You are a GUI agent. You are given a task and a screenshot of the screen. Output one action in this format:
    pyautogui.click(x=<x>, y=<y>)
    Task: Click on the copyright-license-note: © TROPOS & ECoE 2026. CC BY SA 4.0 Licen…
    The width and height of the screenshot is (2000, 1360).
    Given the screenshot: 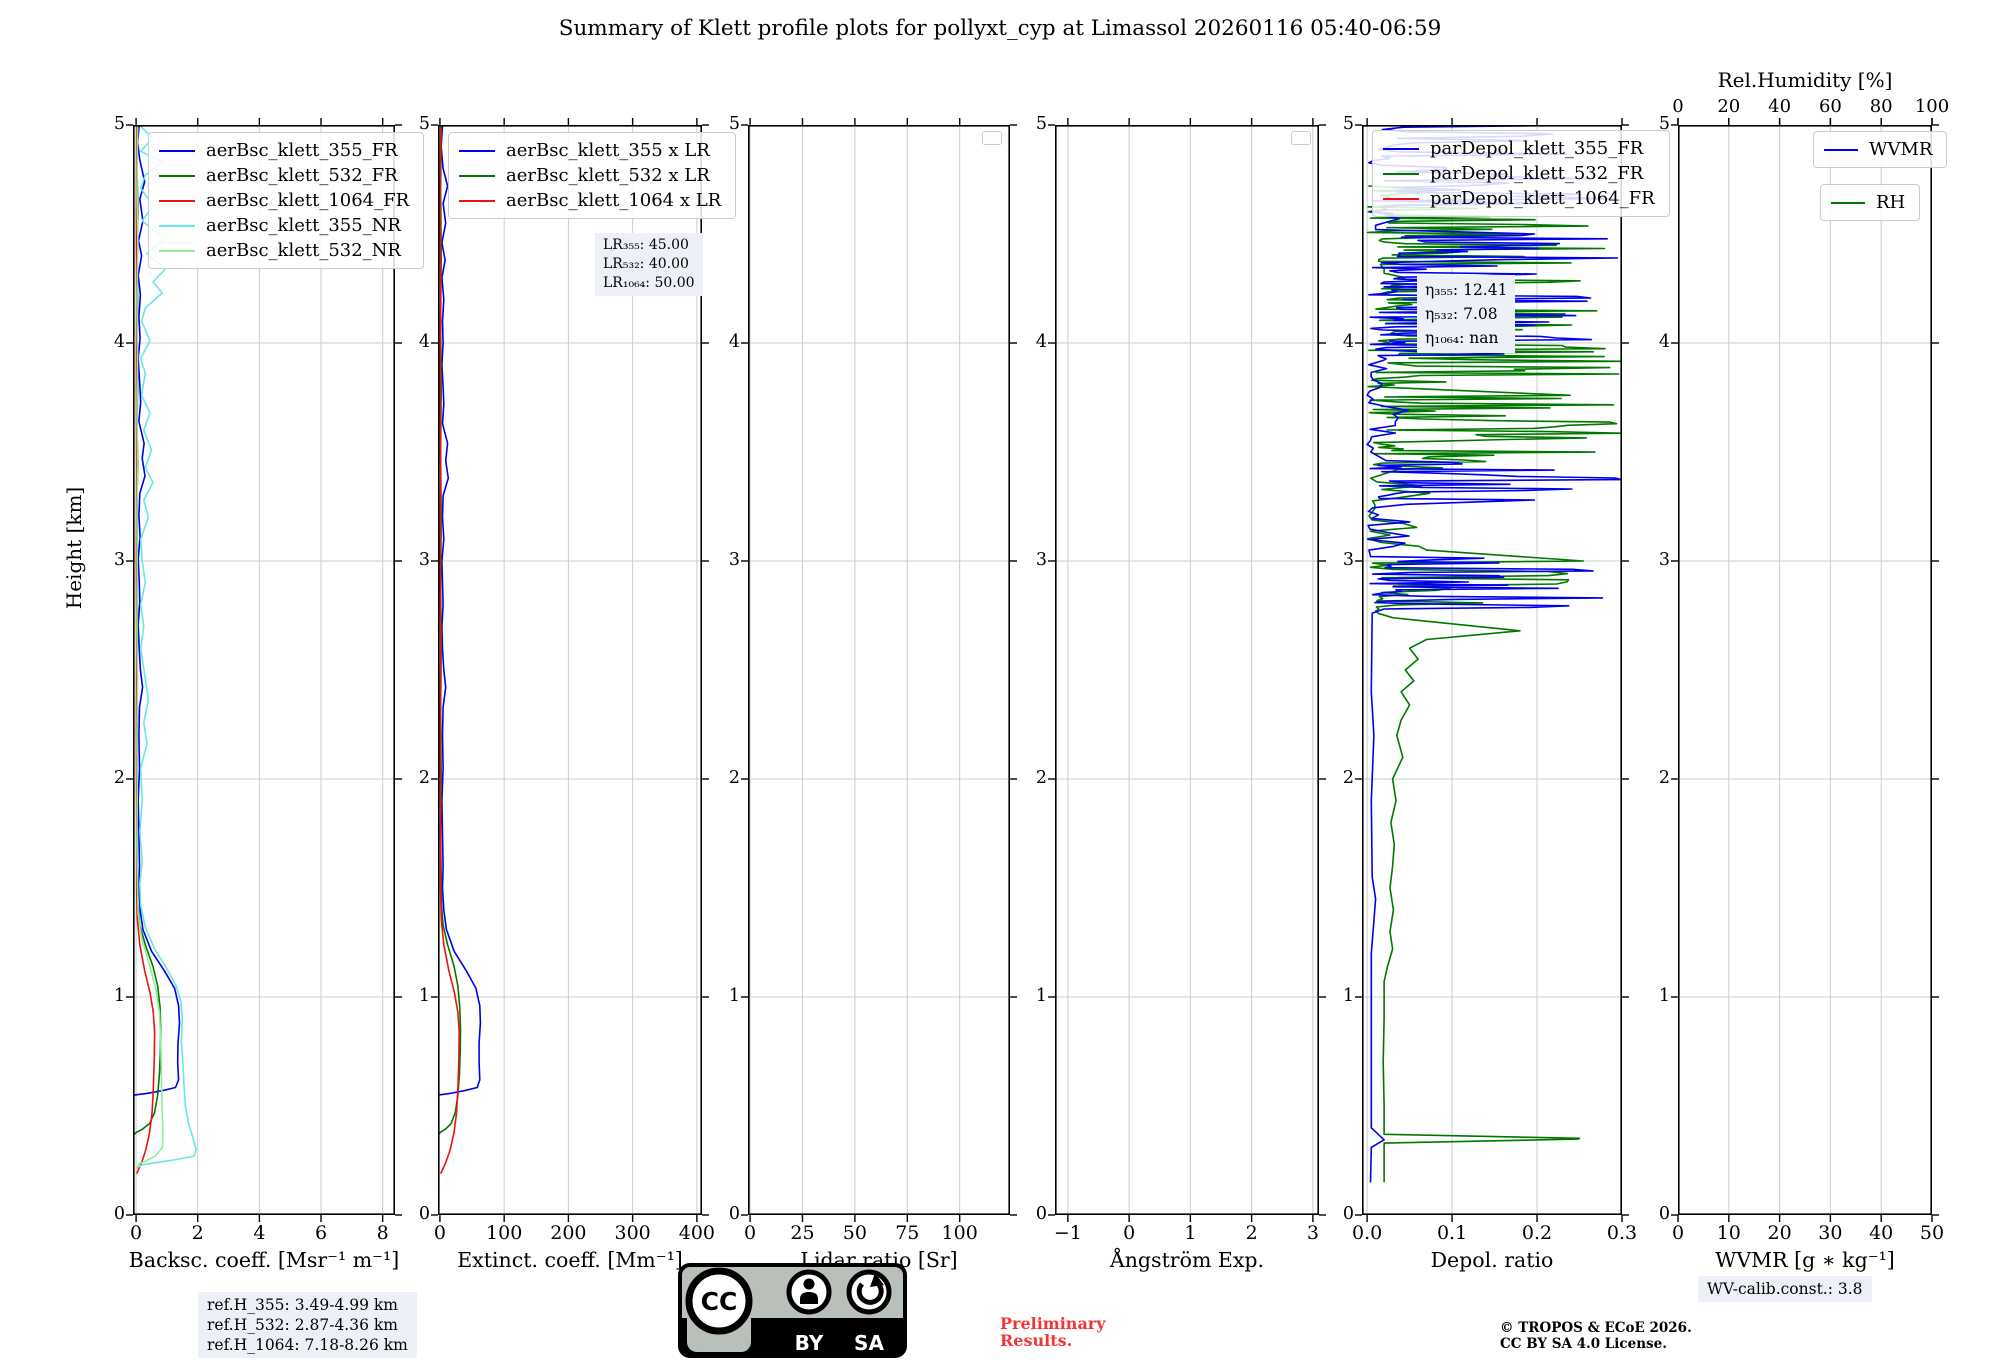 What is the action you would take?
    pyautogui.click(x=1596, y=1336)
    